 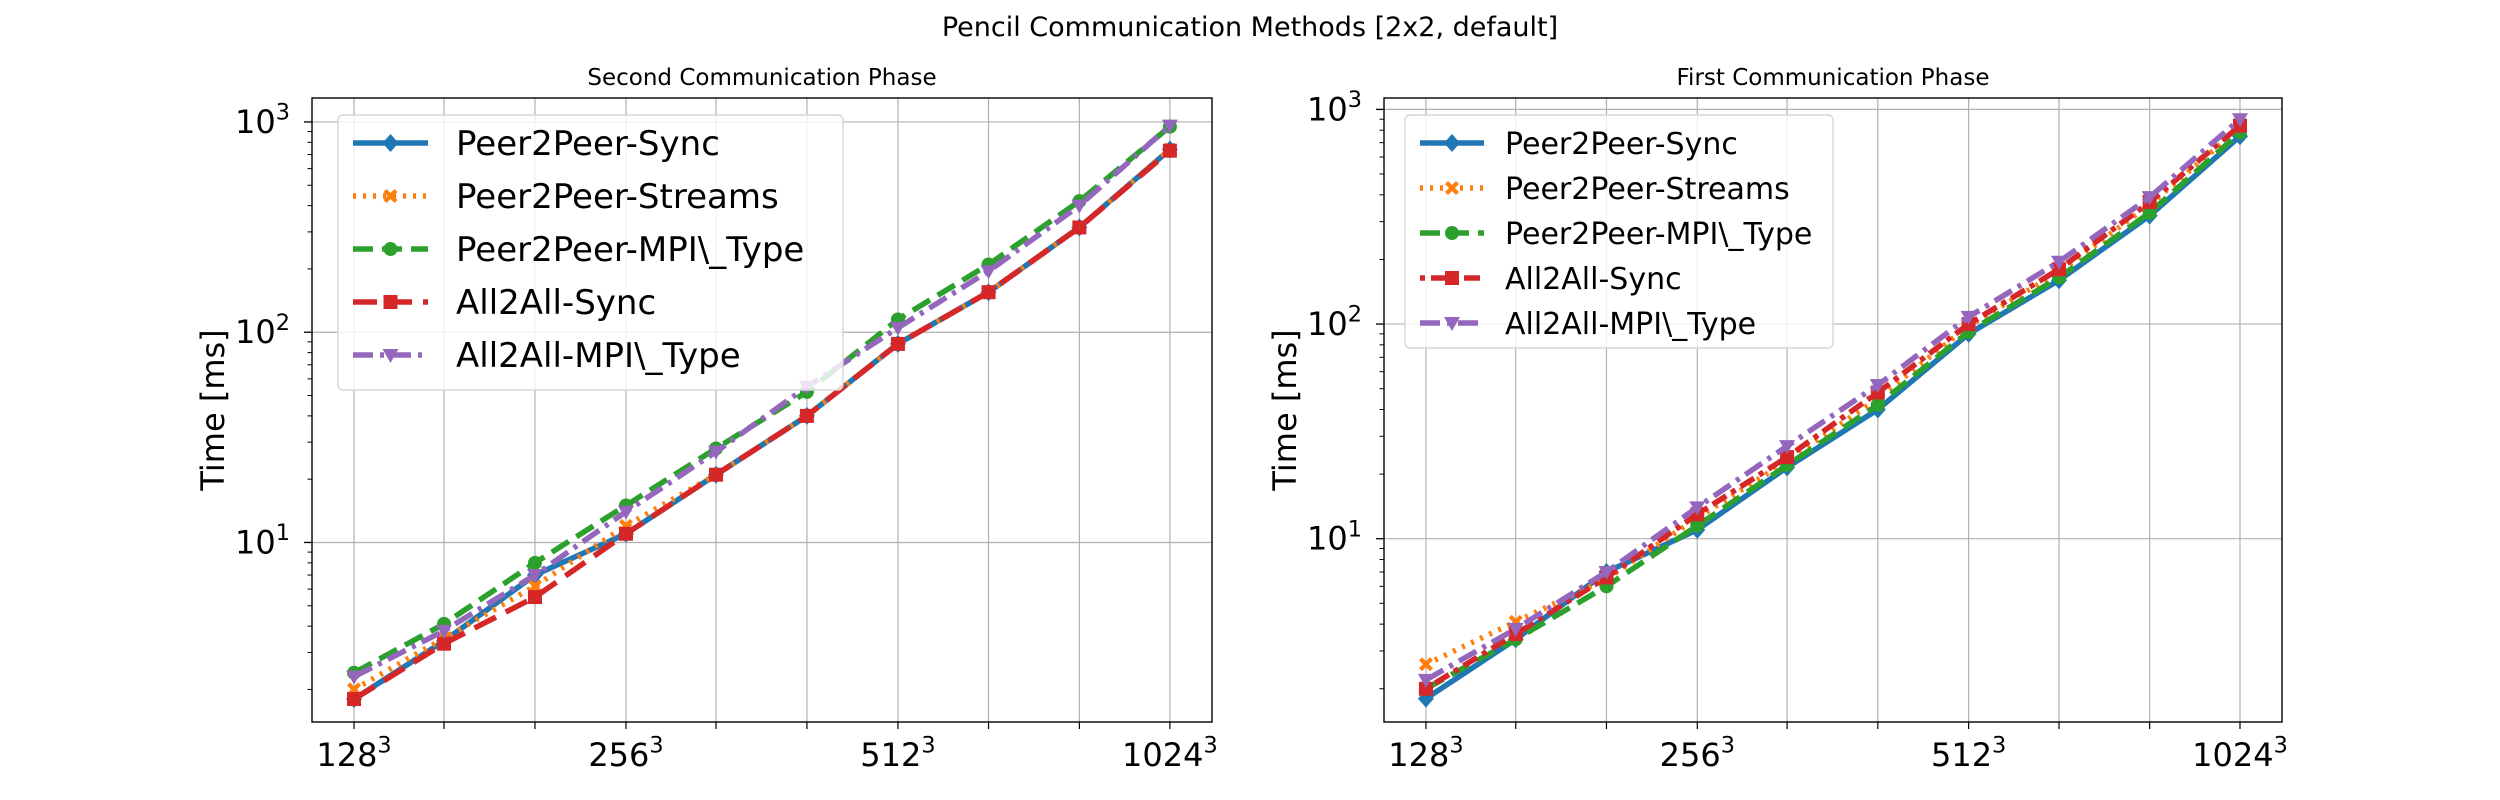 I want to click on legend-box, so click(x=1619, y=231).